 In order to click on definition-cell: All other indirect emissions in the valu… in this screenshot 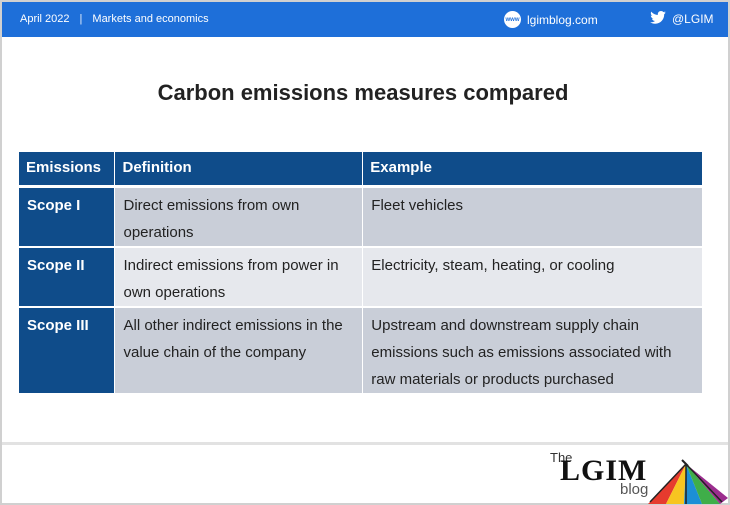, I will do `click(239, 350)`.